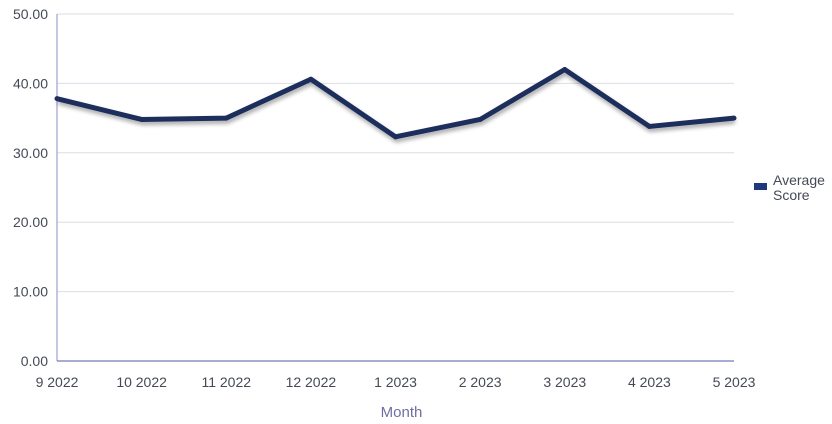 The width and height of the screenshot is (832, 424). What do you see at coordinates (226, 382) in the screenshot?
I see `x-tick-label: 11 2022` at bounding box center [226, 382].